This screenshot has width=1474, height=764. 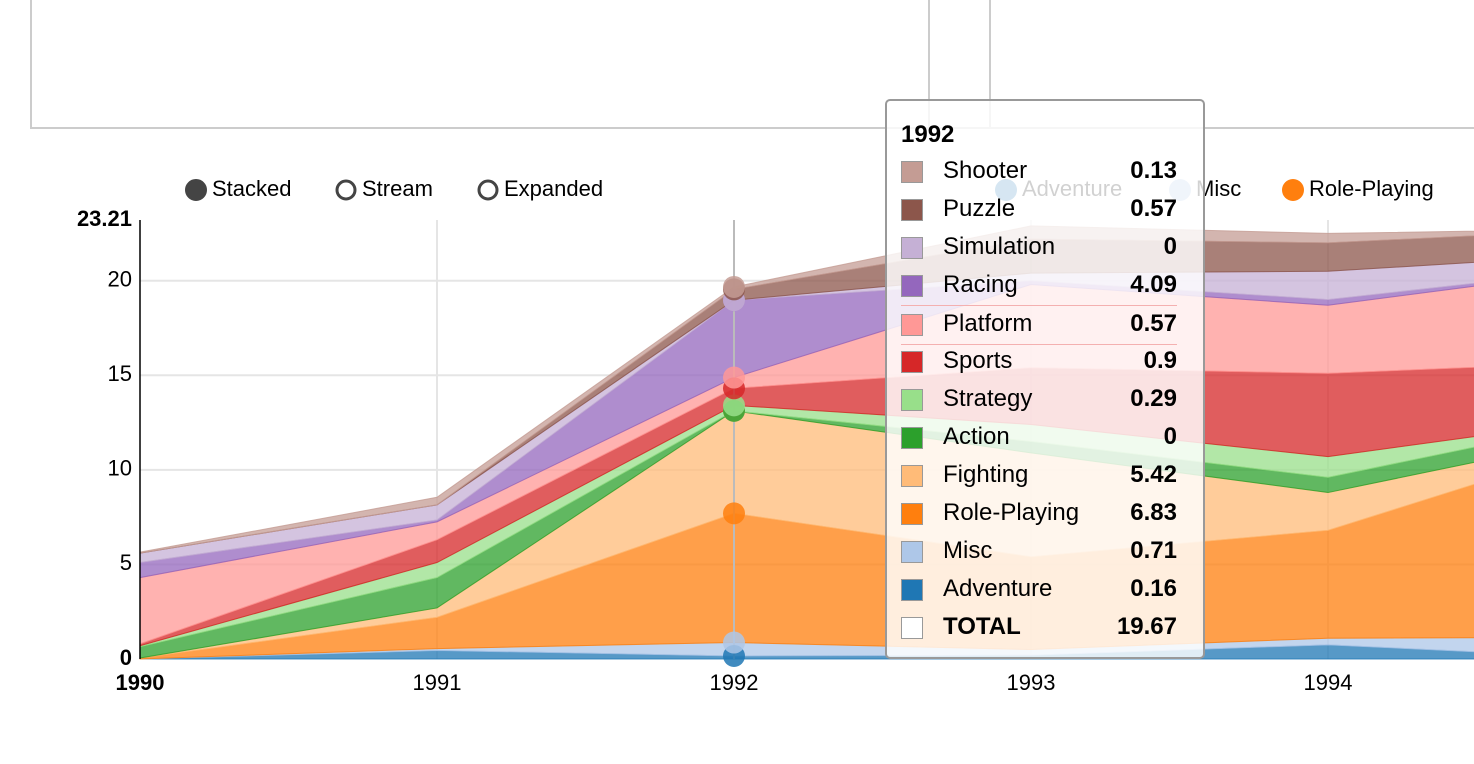 I want to click on x-tick-label: 1990, so click(x=140, y=682).